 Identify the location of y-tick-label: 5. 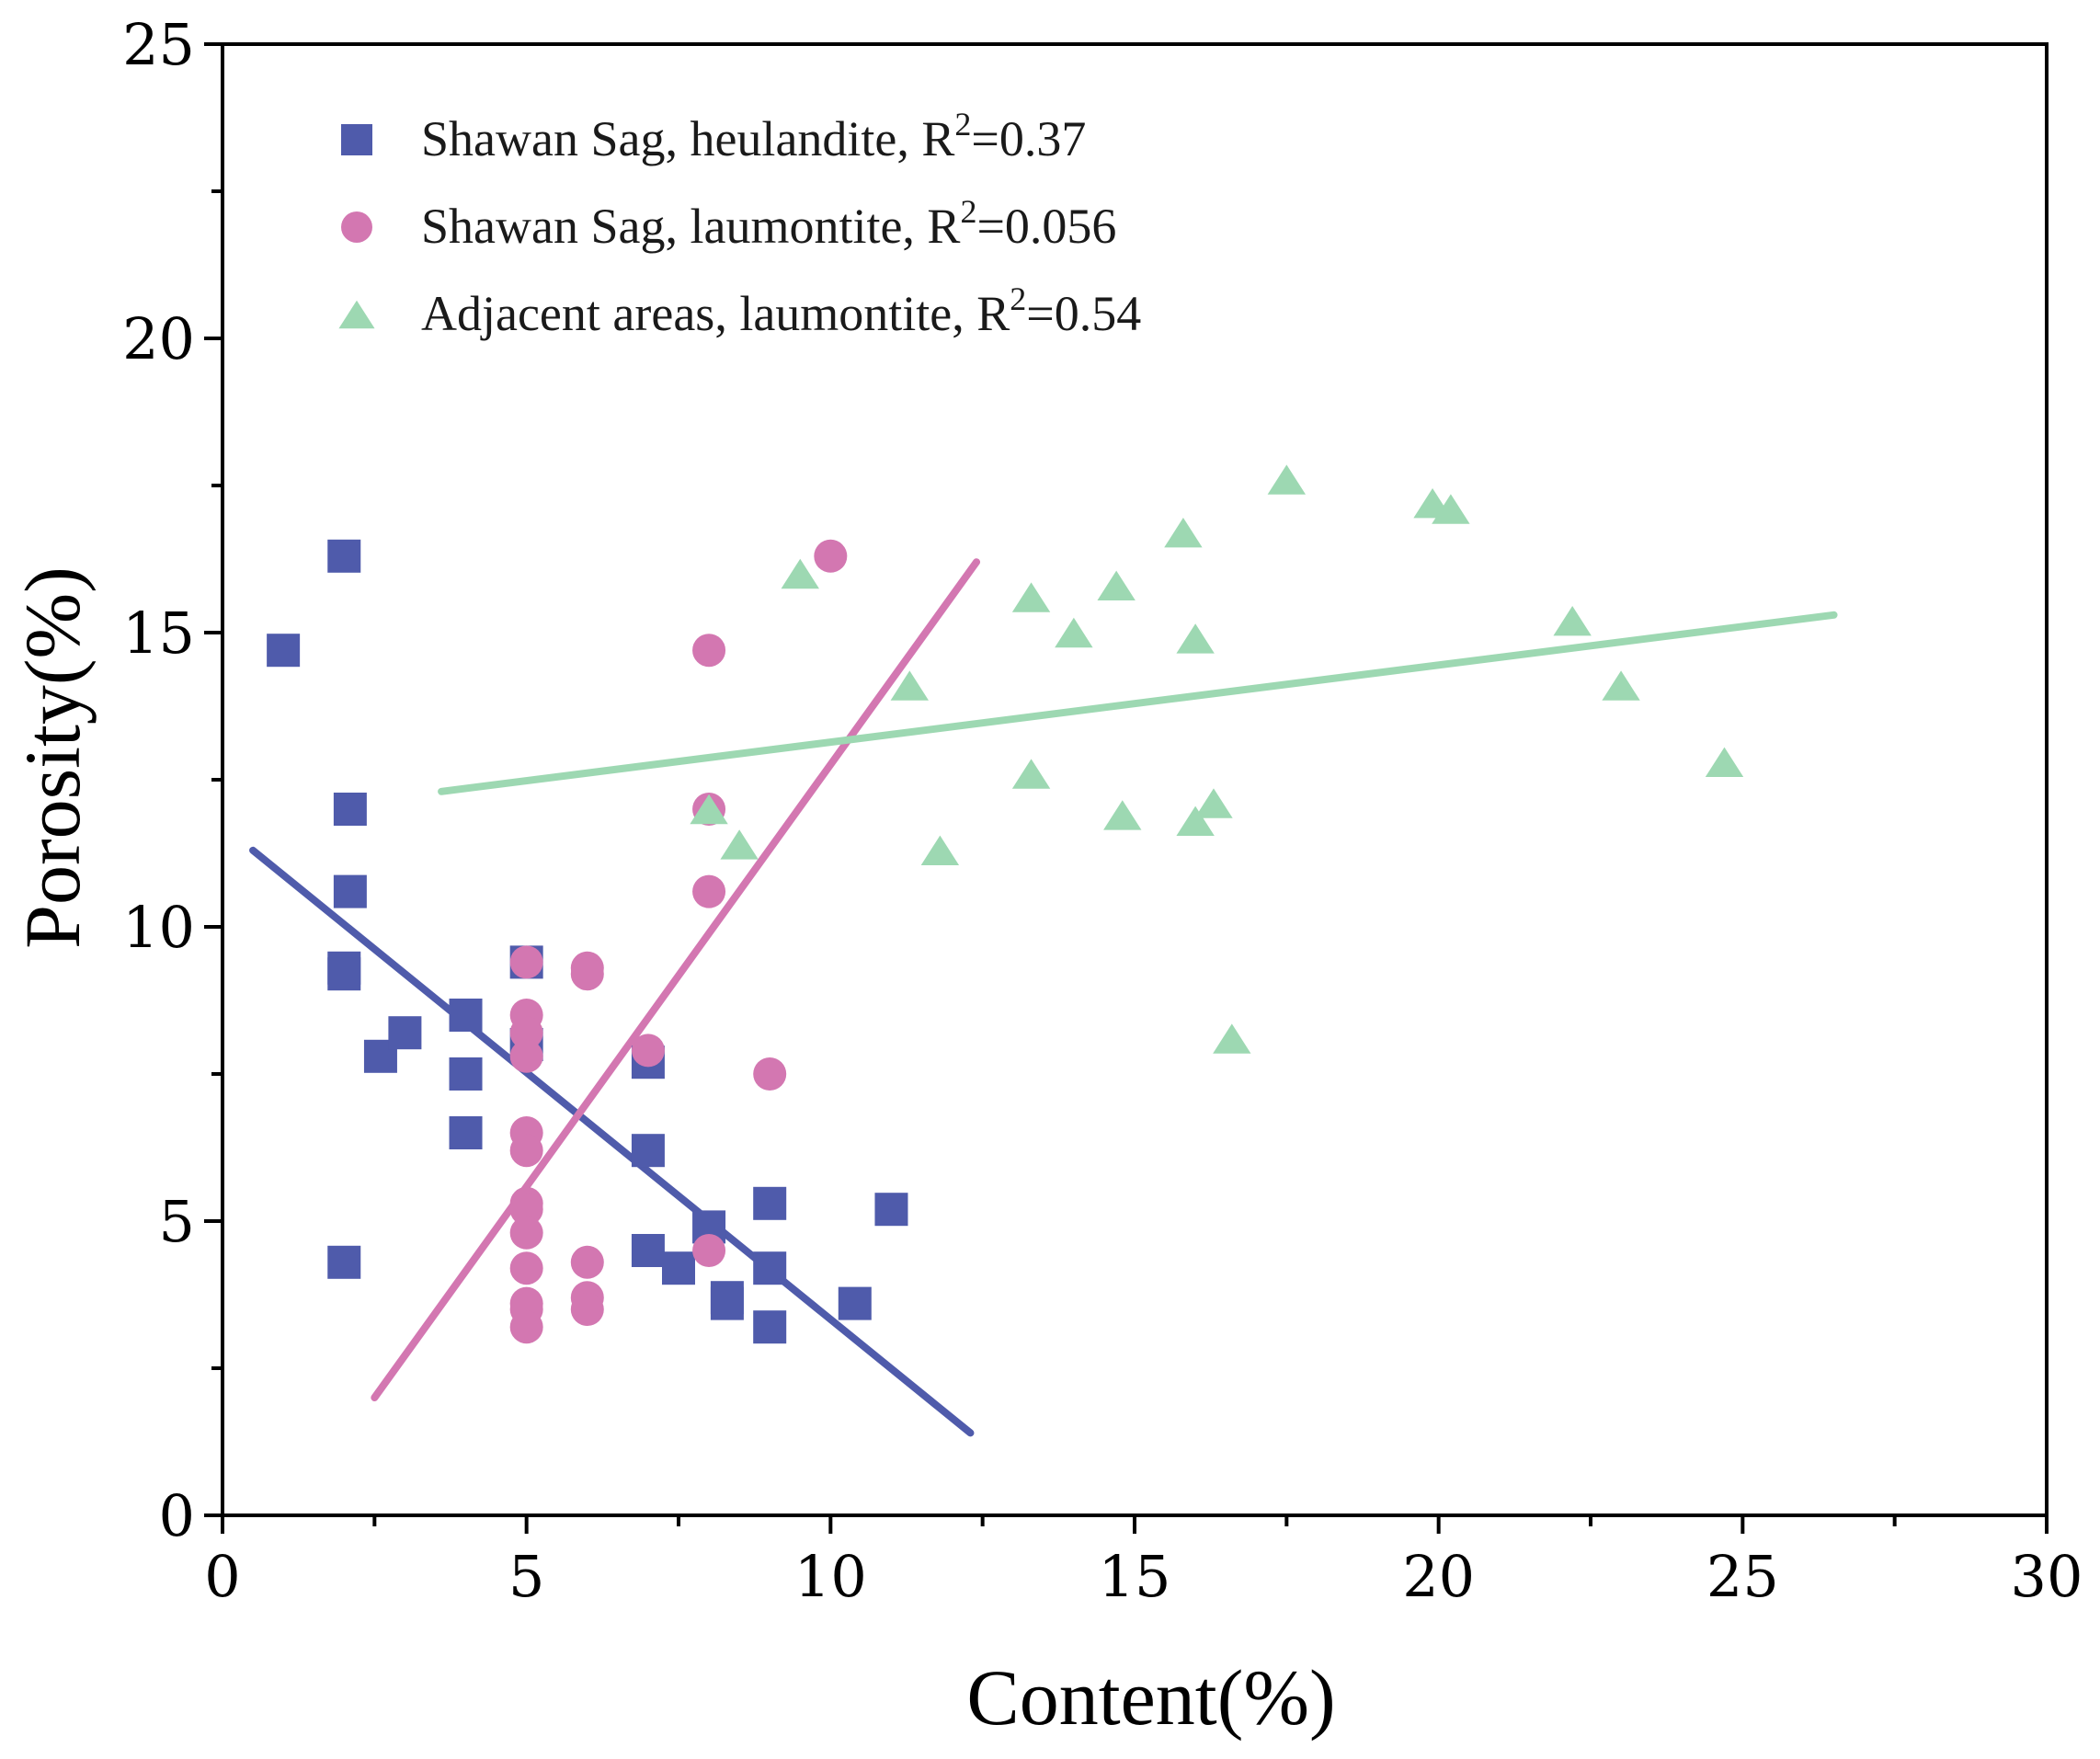
(177, 1221).